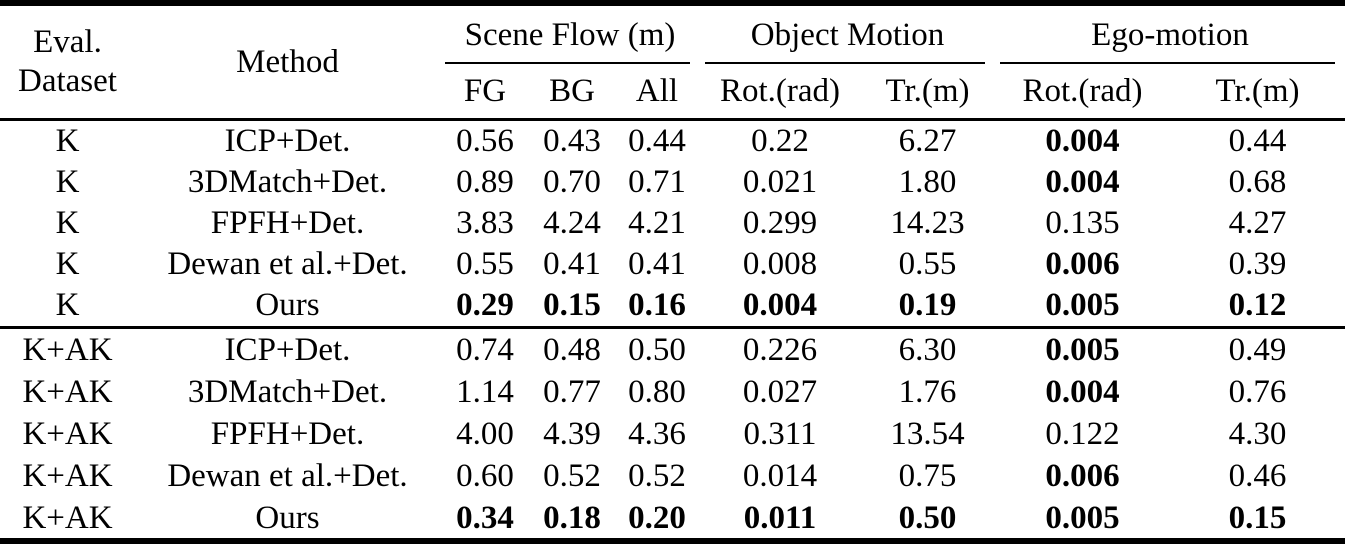  I want to click on cell-obj-rot: 0.311, so click(780, 433).